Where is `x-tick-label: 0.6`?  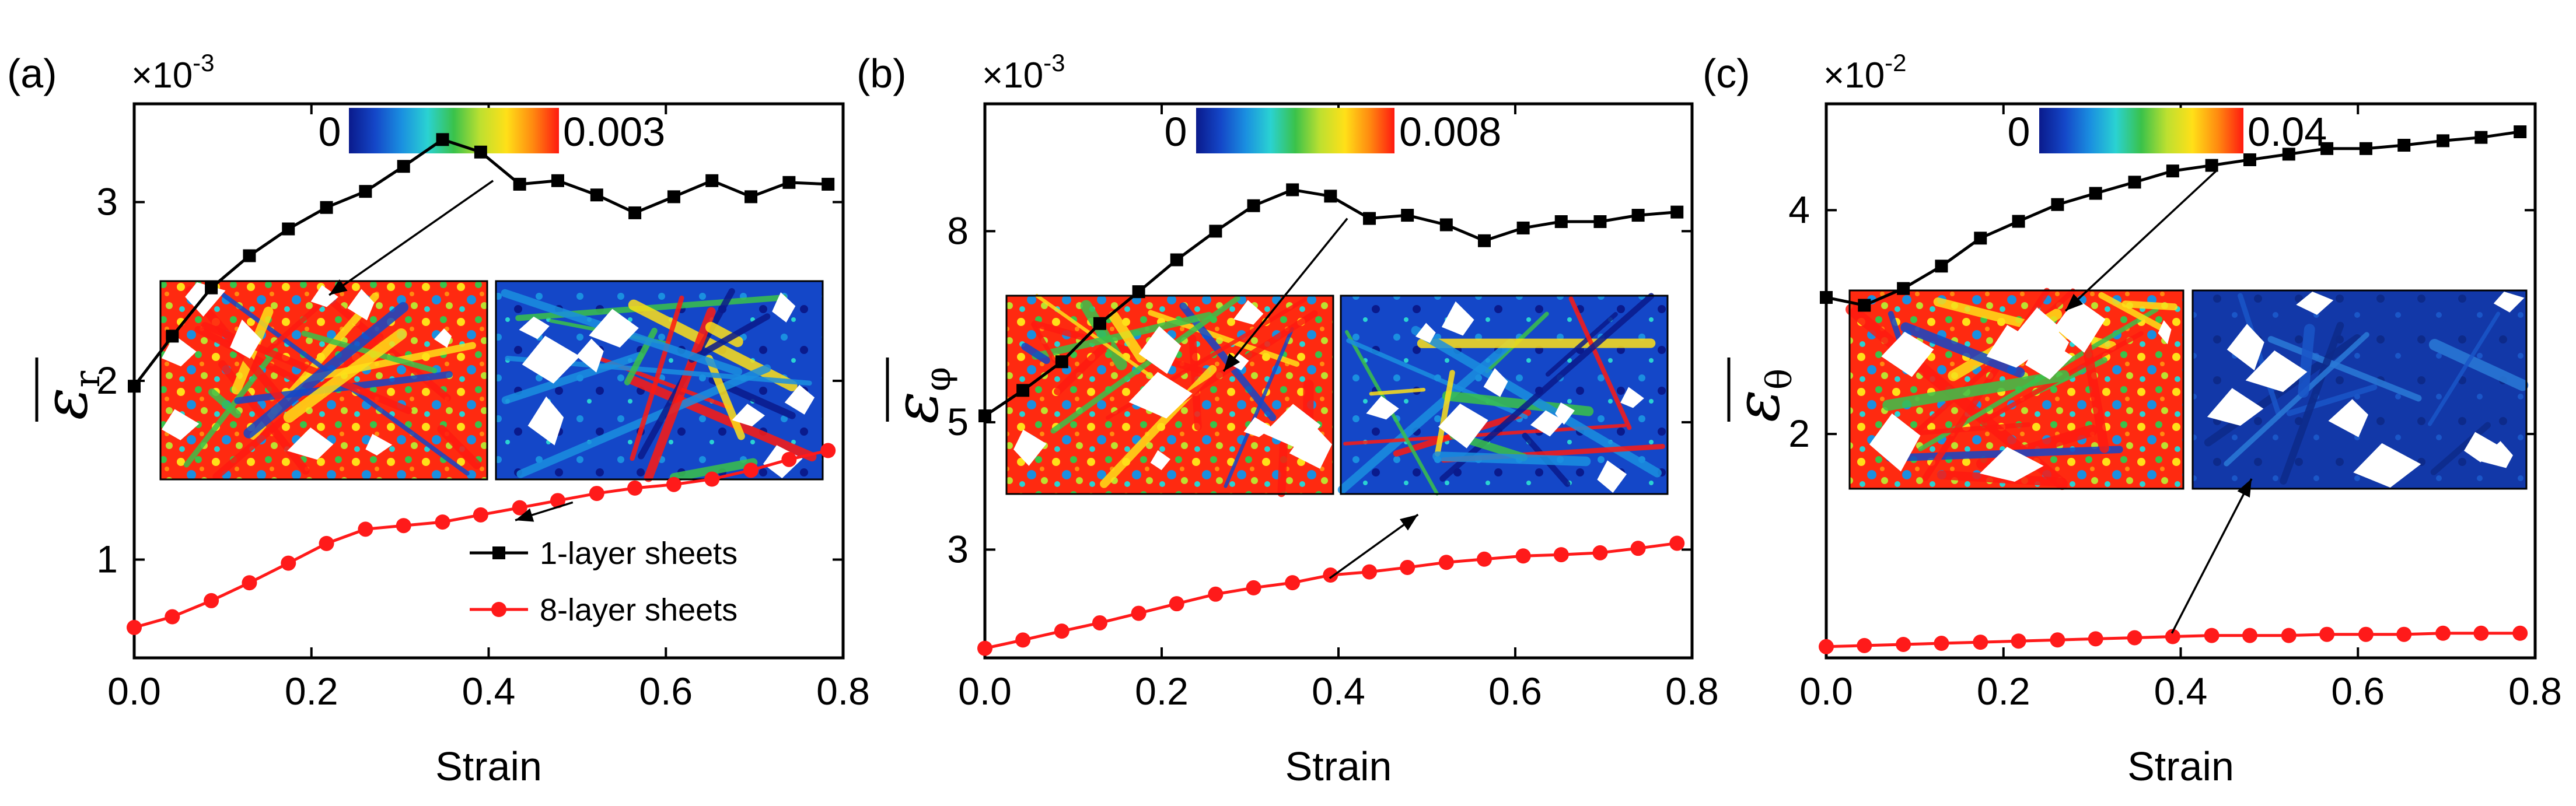
x-tick-label: 0.6 is located at coordinates (1515, 692).